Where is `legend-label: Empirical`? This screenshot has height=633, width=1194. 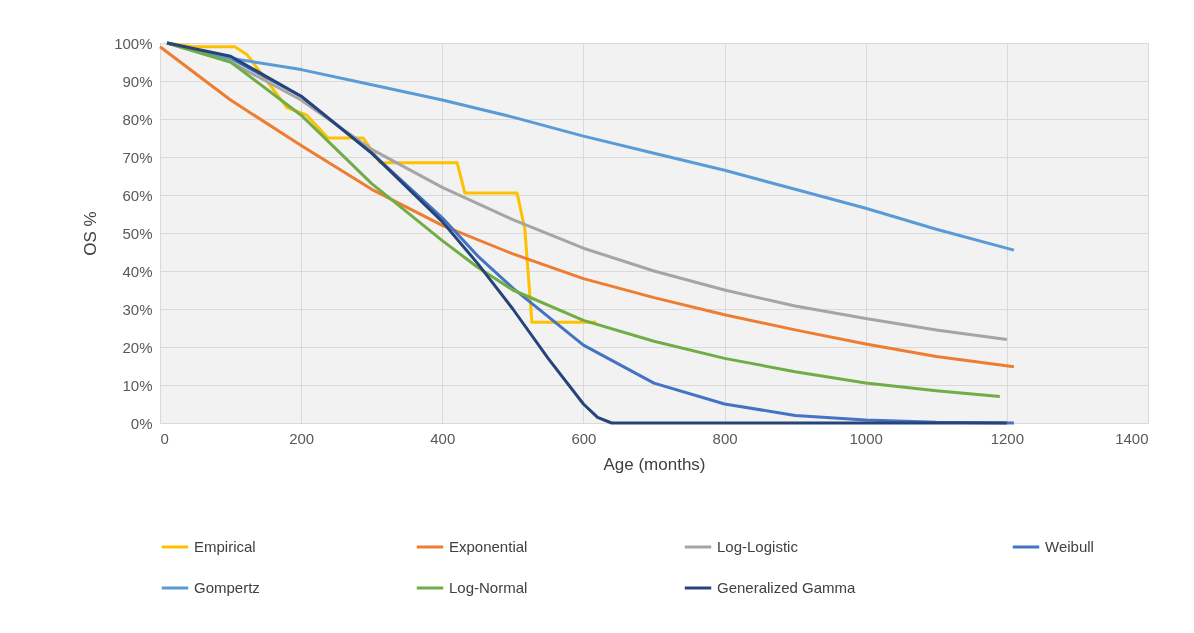
legend-label: Empirical is located at coordinates (225, 546).